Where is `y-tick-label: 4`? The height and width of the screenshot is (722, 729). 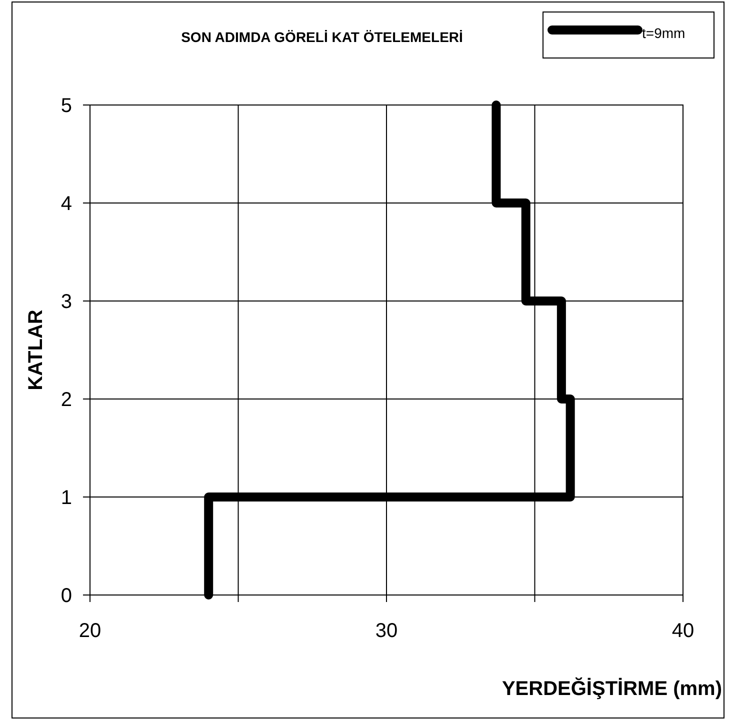 y-tick-label: 4 is located at coordinates (66, 204).